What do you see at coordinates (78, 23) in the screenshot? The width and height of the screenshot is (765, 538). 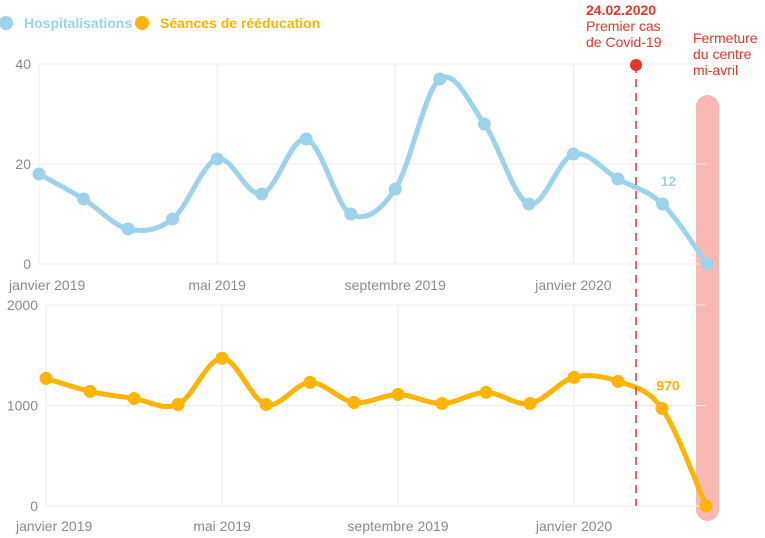 I see `legend-label: Hospitalisations` at bounding box center [78, 23].